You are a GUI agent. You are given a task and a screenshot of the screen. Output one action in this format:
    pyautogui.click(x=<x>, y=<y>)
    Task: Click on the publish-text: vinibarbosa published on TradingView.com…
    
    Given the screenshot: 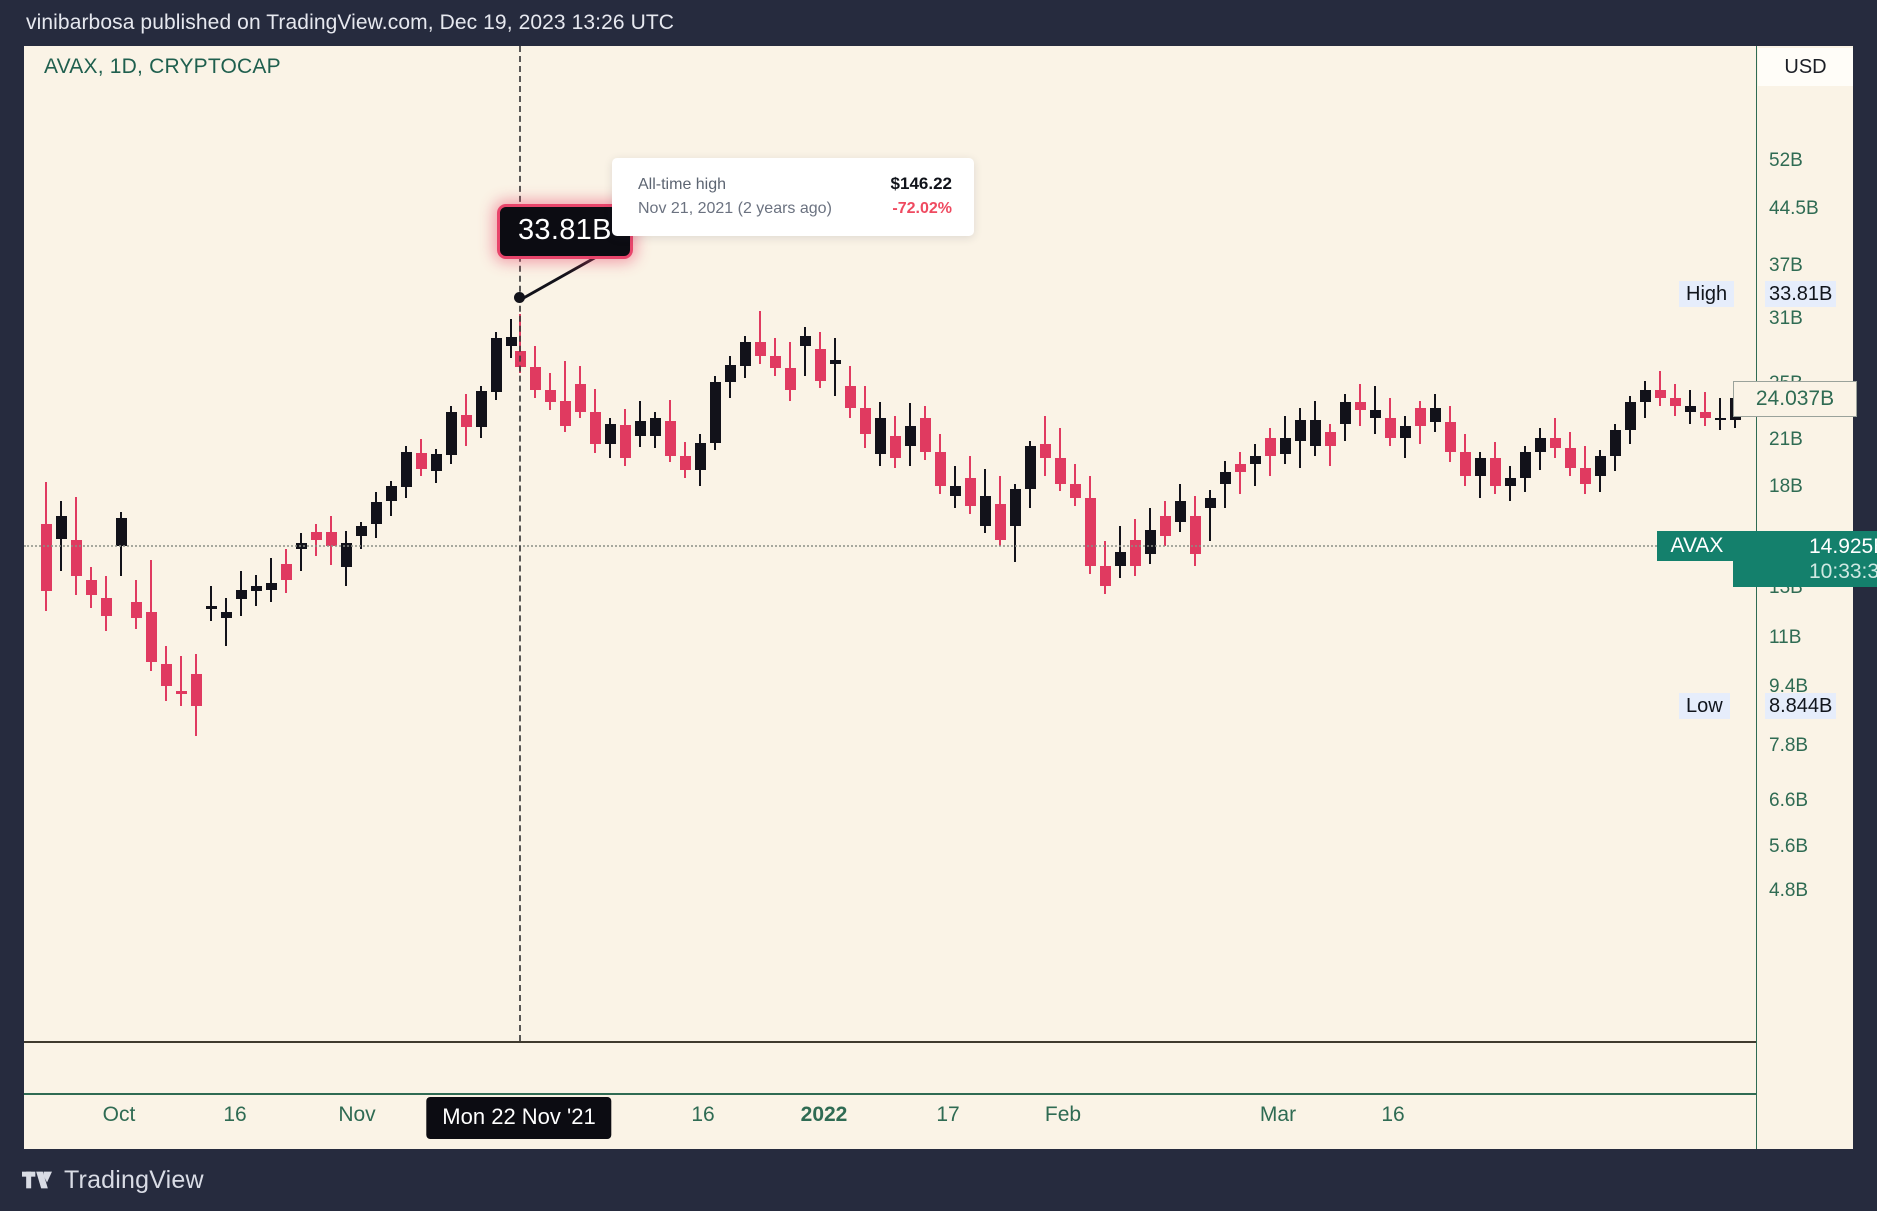 What is the action you would take?
    pyautogui.click(x=350, y=22)
    